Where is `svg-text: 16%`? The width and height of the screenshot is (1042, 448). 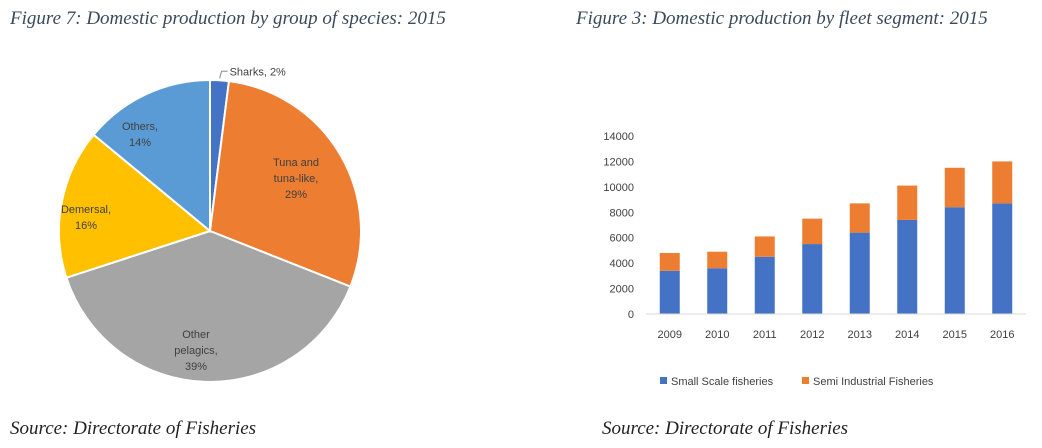
svg-text: 16% is located at coordinates (86, 226).